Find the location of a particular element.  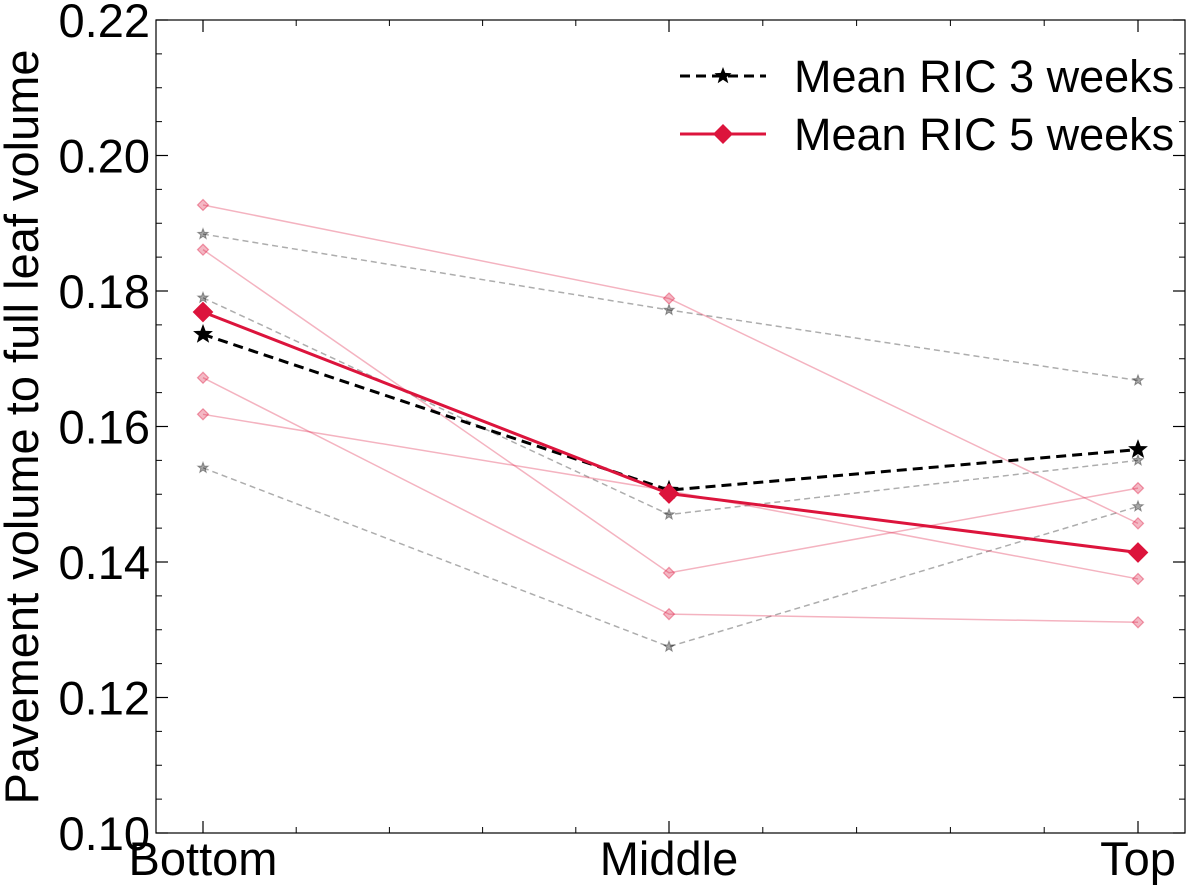

legend-entry-label: Mean RIC 5 weeks is located at coordinates (984, 134).